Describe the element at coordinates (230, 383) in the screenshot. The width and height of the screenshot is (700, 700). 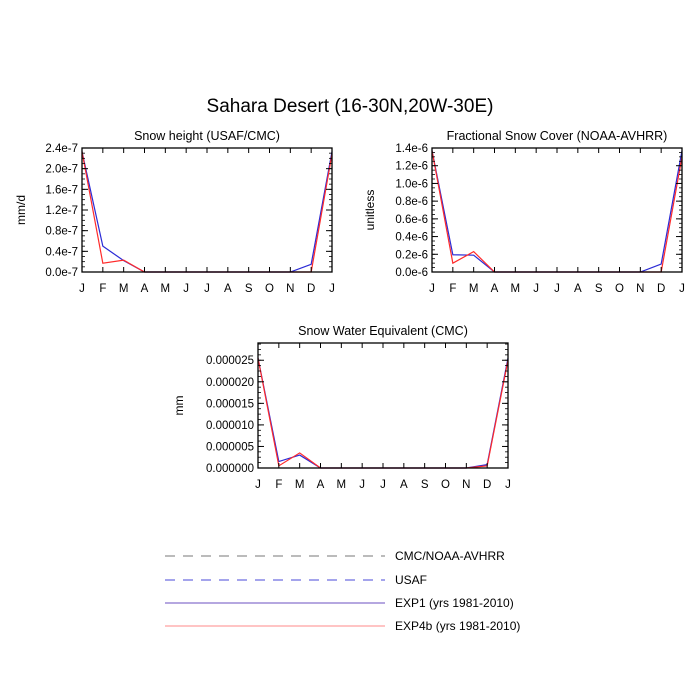
I see `y-tick-label: 0.000020` at that location.